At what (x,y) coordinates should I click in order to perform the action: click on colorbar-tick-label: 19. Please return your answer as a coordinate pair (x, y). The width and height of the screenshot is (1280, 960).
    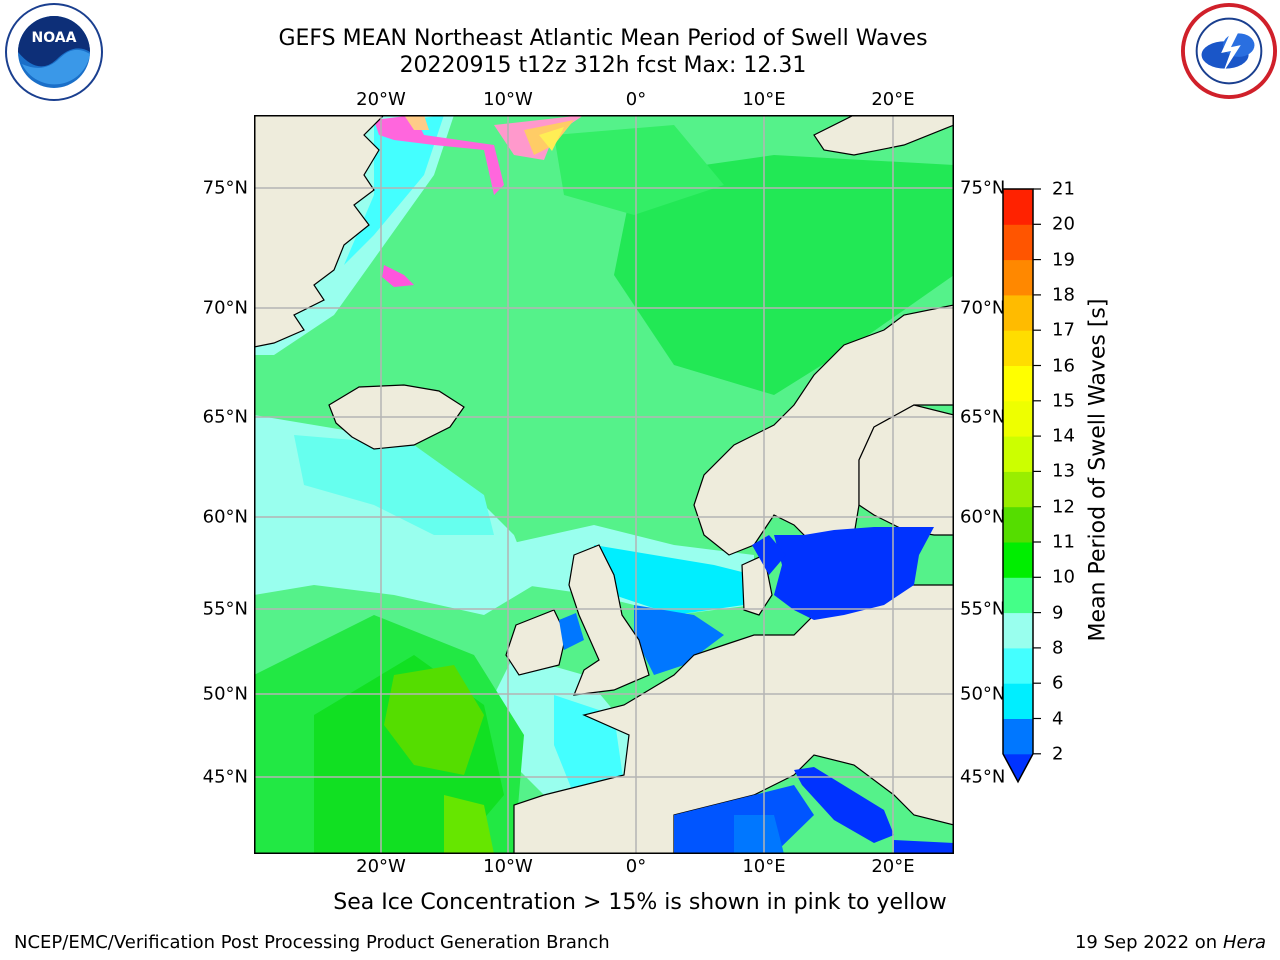
    Looking at the image, I should click on (1063, 260).